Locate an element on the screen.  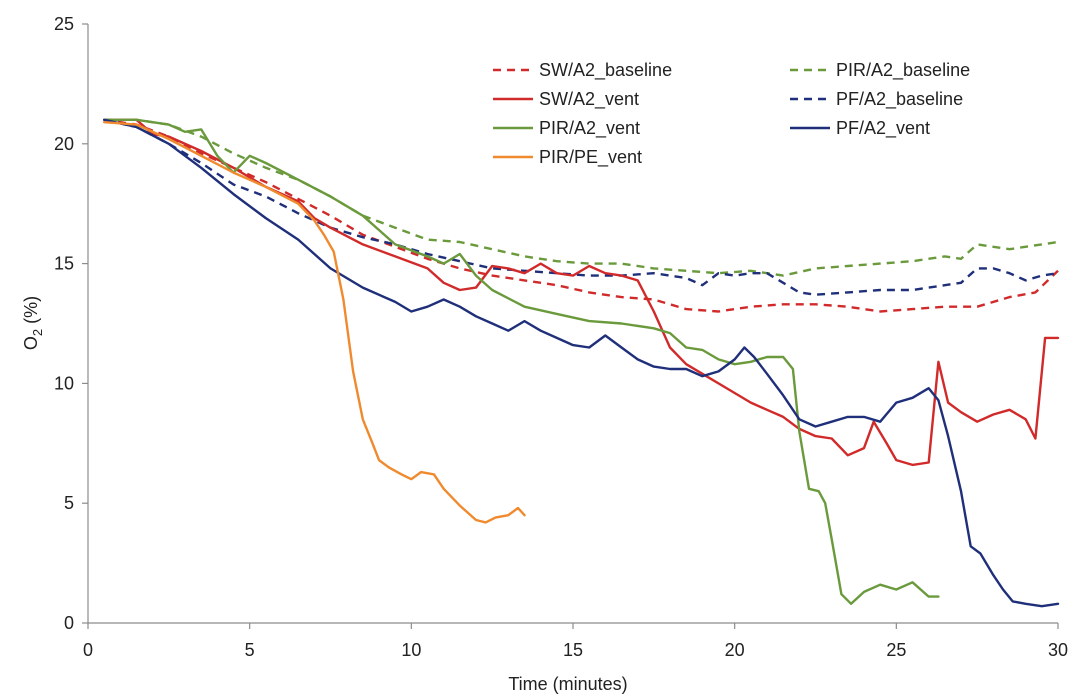
y-axis-title-tail: (%) is located at coordinates (31, 312).